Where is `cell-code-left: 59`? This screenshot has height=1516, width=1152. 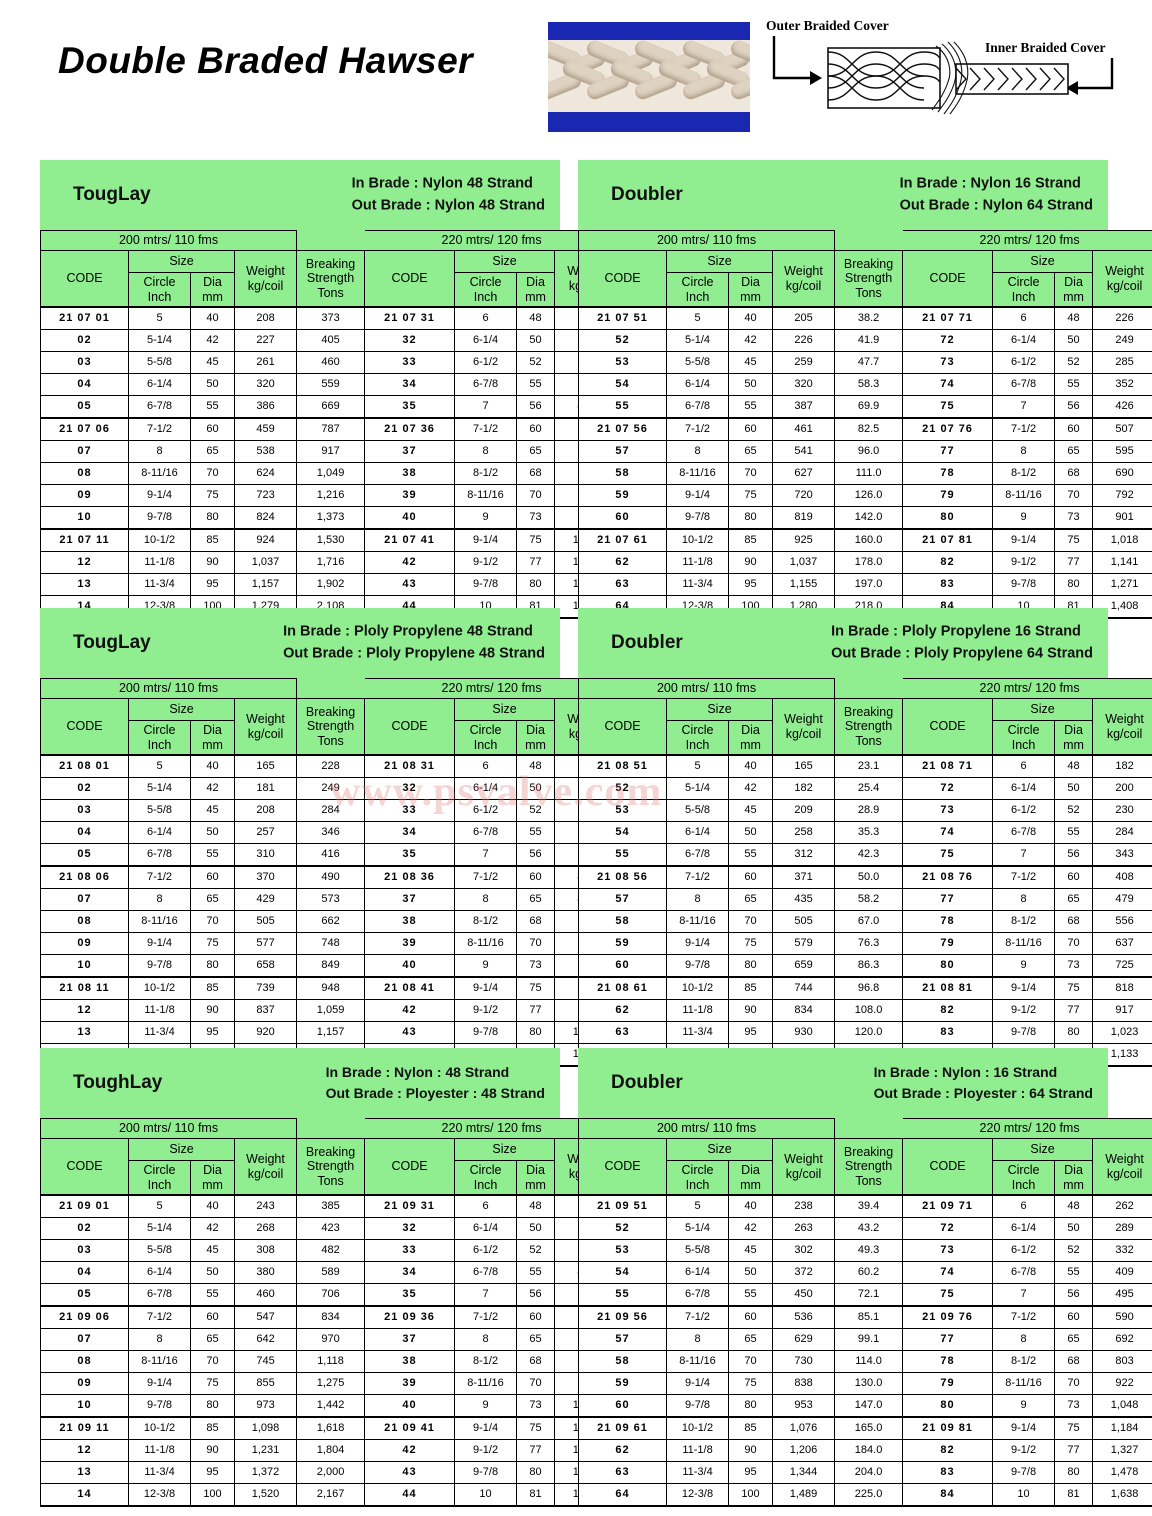
cell-code-left: 59 is located at coordinates (622, 495).